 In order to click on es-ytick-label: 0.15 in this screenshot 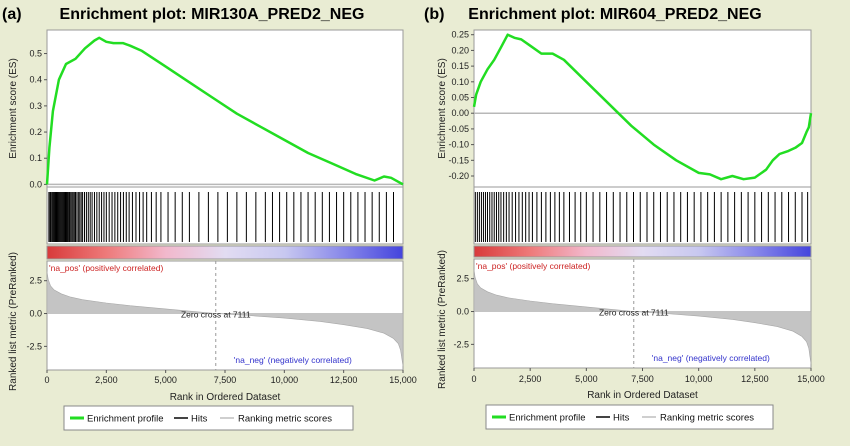, I will do `click(460, 66)`.